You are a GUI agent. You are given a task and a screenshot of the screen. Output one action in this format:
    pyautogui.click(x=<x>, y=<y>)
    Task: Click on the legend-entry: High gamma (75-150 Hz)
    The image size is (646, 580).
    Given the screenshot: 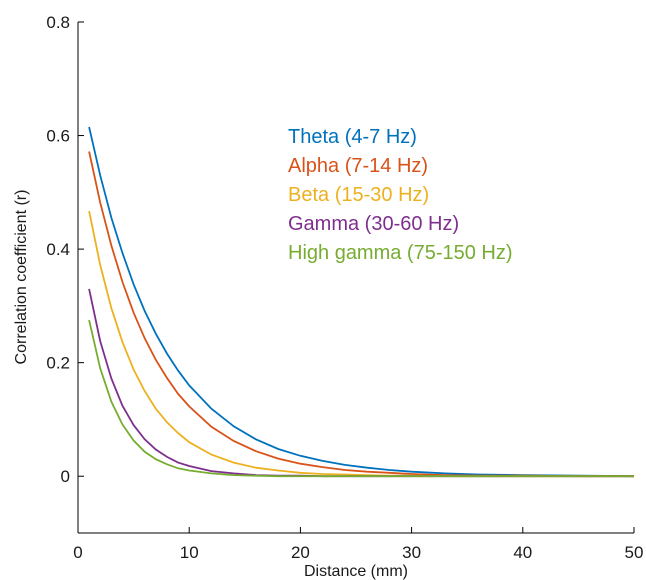 What is the action you would take?
    pyautogui.click(x=400, y=253)
    